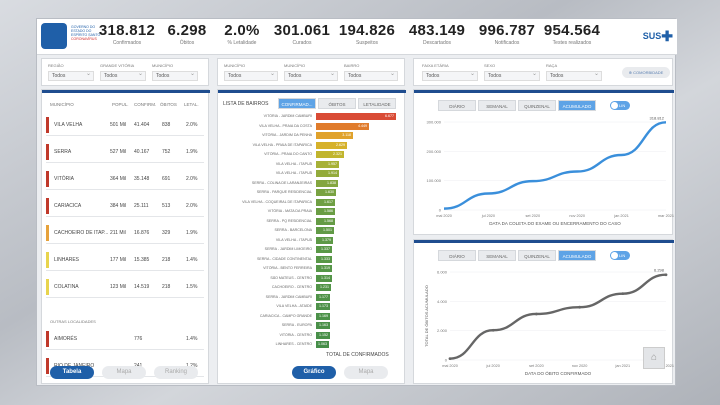 The image size is (720, 405). What do you see at coordinates (312, 278) in the screenshot?
I see `bairro-bar-row: SÃO MATEUS - CENTRO 1.314` at bounding box center [312, 278].